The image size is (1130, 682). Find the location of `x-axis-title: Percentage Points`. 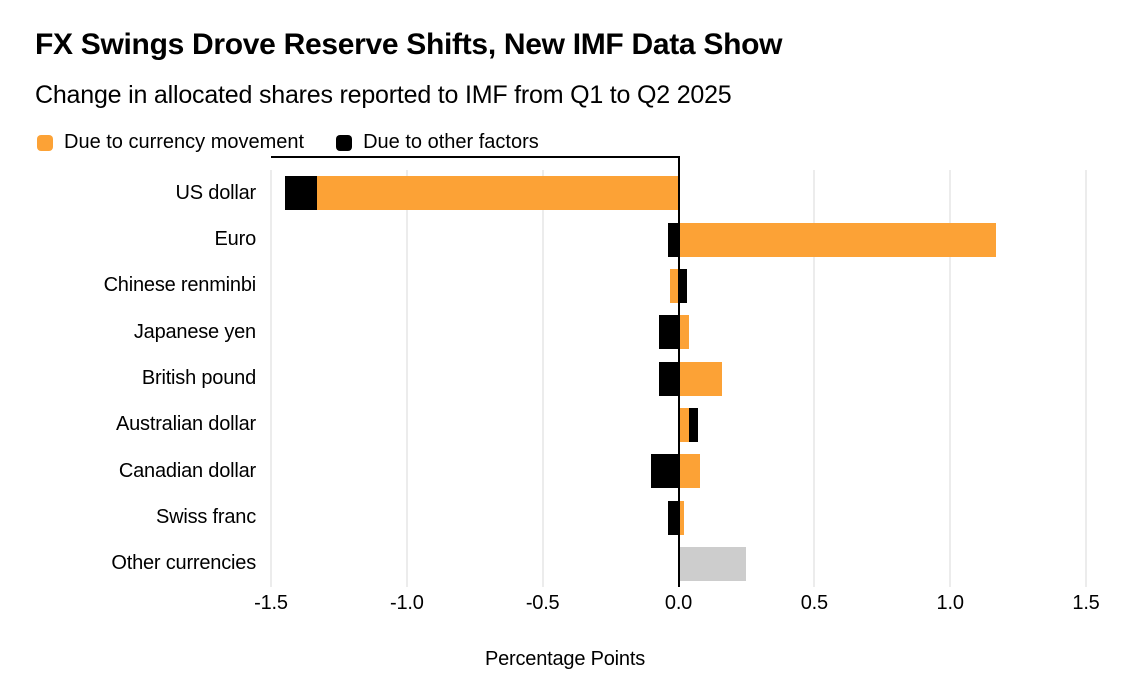

x-axis-title: Percentage Points is located at coordinates (565, 659).